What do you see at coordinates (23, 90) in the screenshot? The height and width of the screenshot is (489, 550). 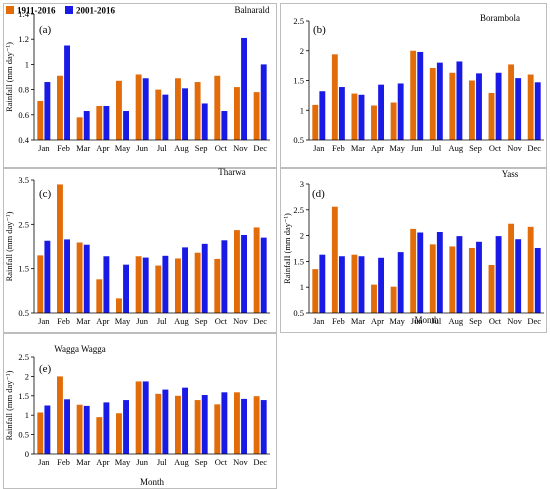 I see `y-tick-label: 0.8` at bounding box center [23, 90].